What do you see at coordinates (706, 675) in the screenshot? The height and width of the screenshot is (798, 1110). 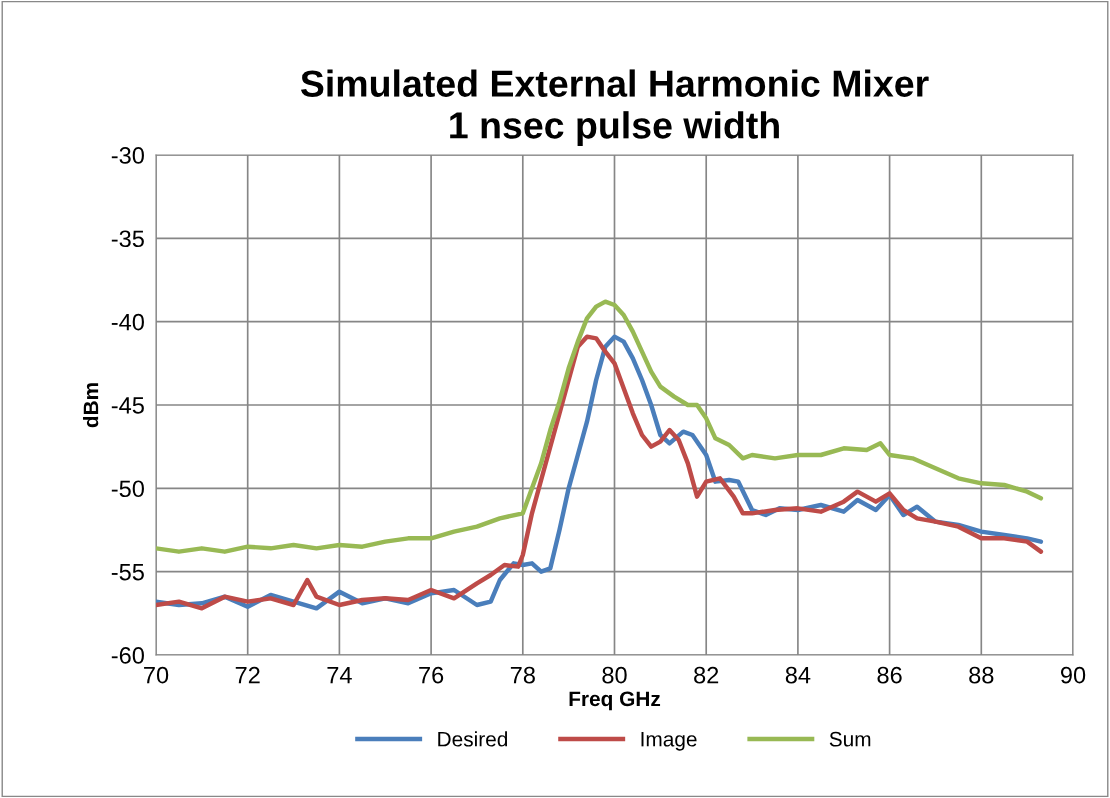 I see `x-tick-label: 82` at bounding box center [706, 675].